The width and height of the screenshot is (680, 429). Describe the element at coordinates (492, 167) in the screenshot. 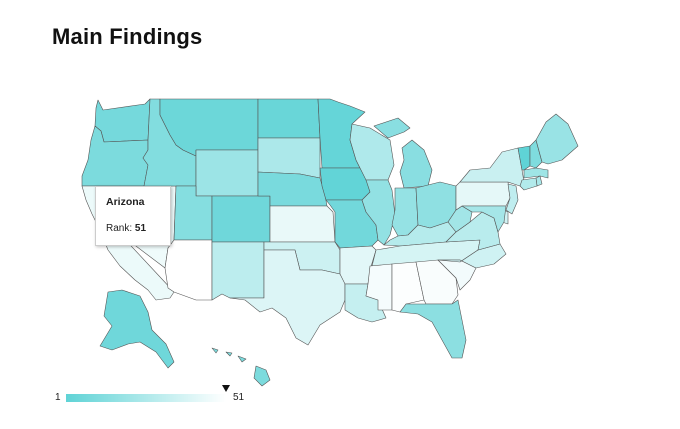

I see `state-ny` at that location.